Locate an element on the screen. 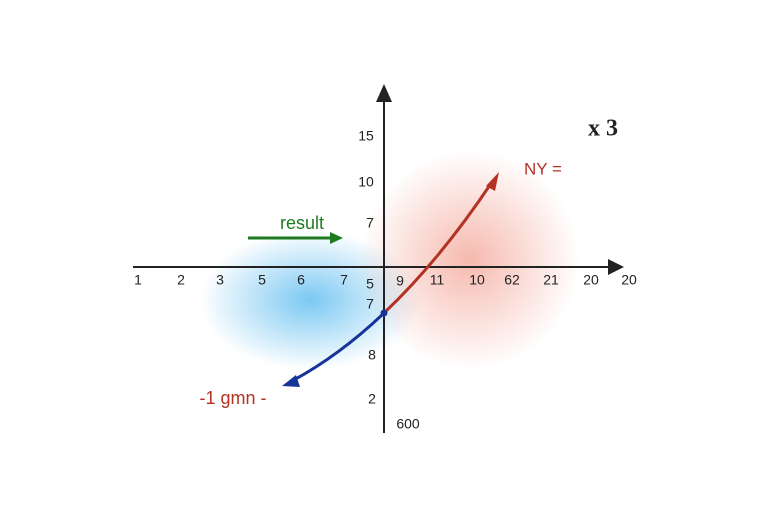  red-glow is located at coordinates (470, 260).